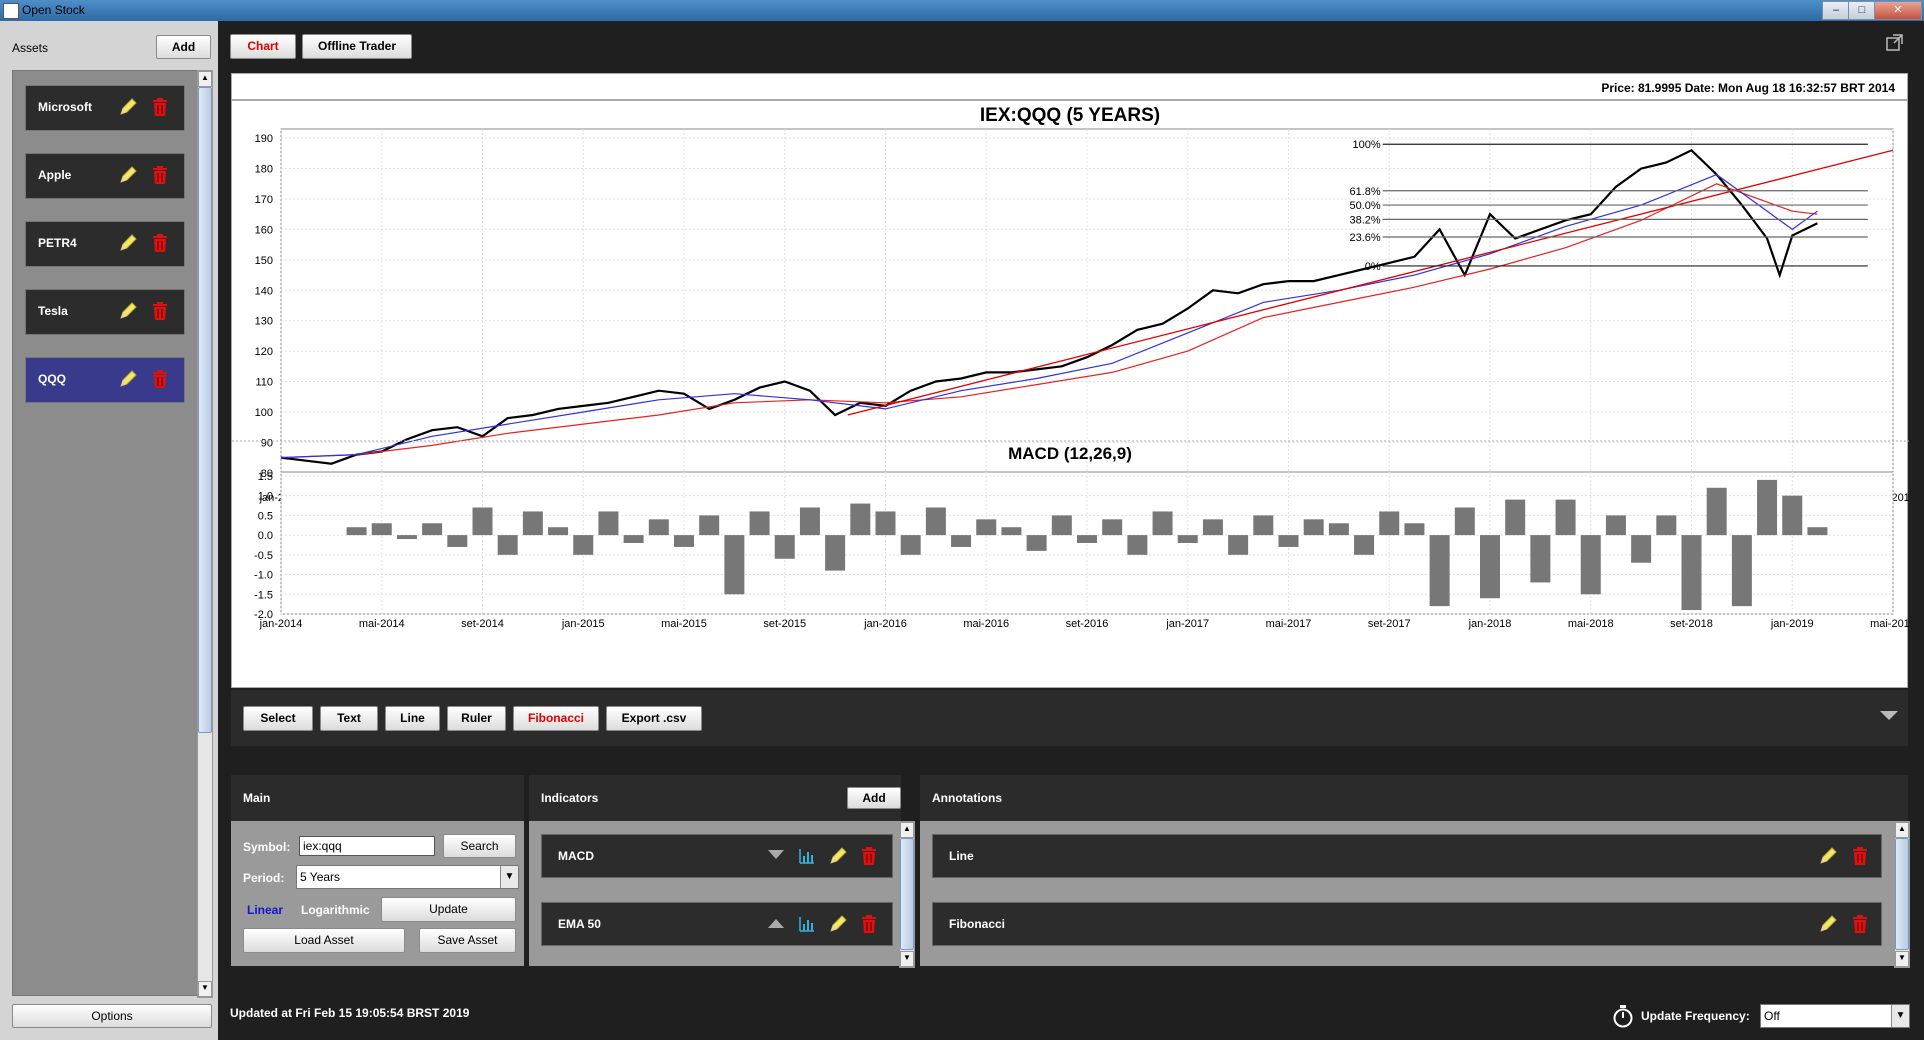 Image resolution: width=1924 pixels, height=1040 pixels. Describe the element at coordinates (717, 924) in the screenshot. I see `indicator-item-ema-50: EMA 50` at that location.